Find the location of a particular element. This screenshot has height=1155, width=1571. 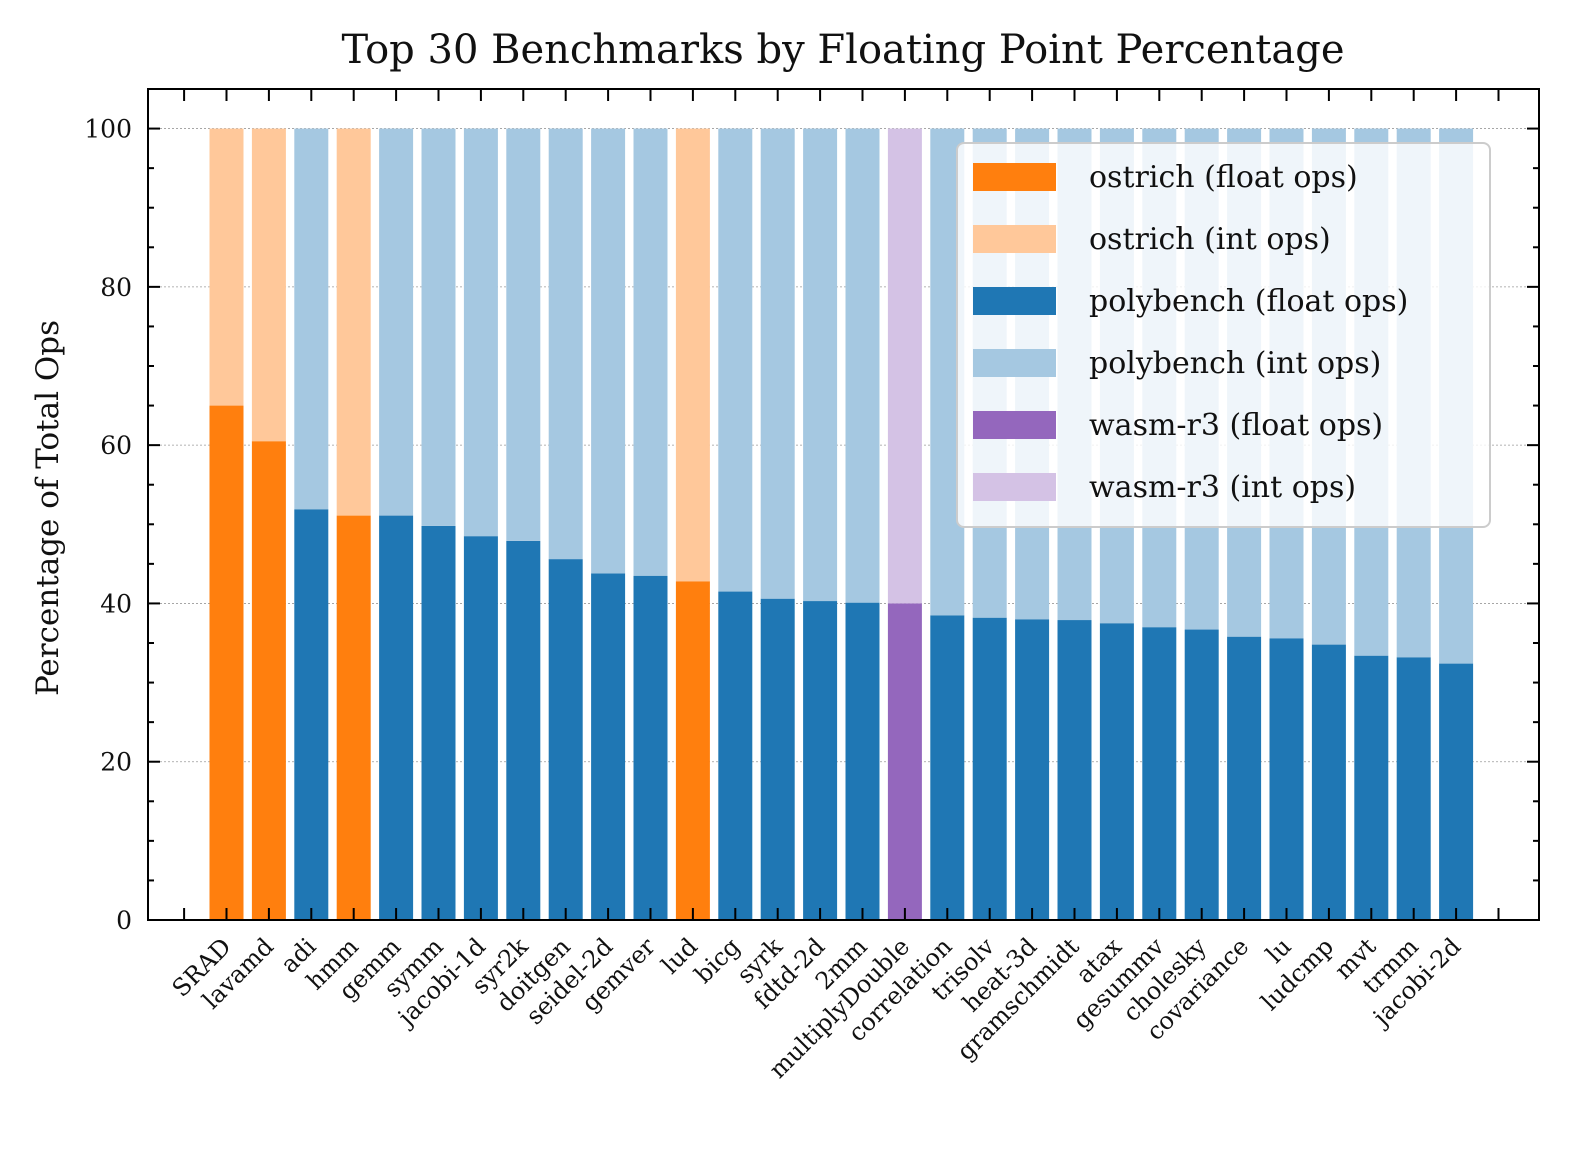

bar-int-gemm is located at coordinates (396, 322).